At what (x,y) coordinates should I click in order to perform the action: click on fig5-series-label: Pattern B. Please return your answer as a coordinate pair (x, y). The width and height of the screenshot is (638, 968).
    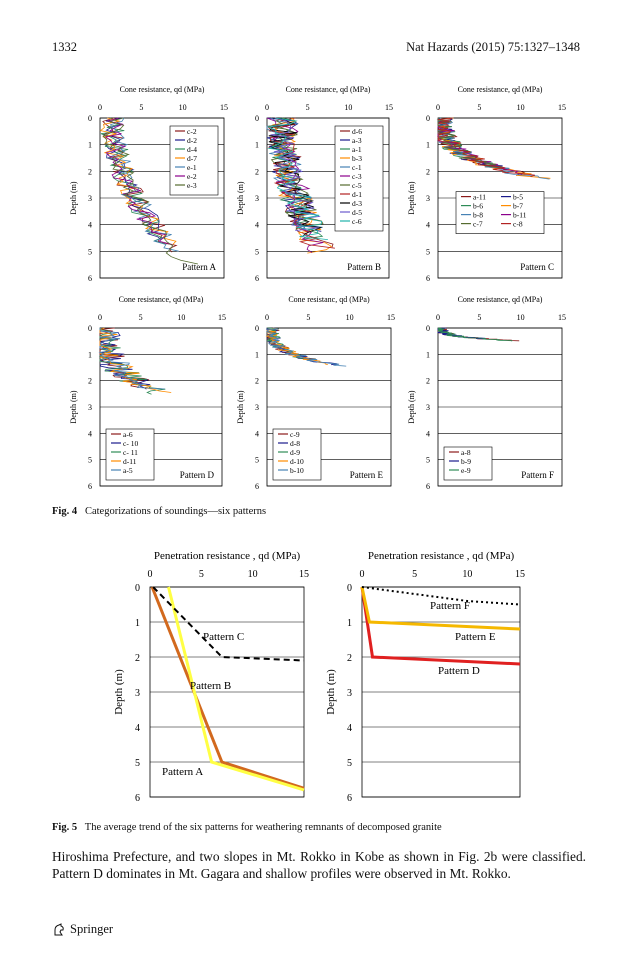
    Looking at the image, I should click on (210, 686).